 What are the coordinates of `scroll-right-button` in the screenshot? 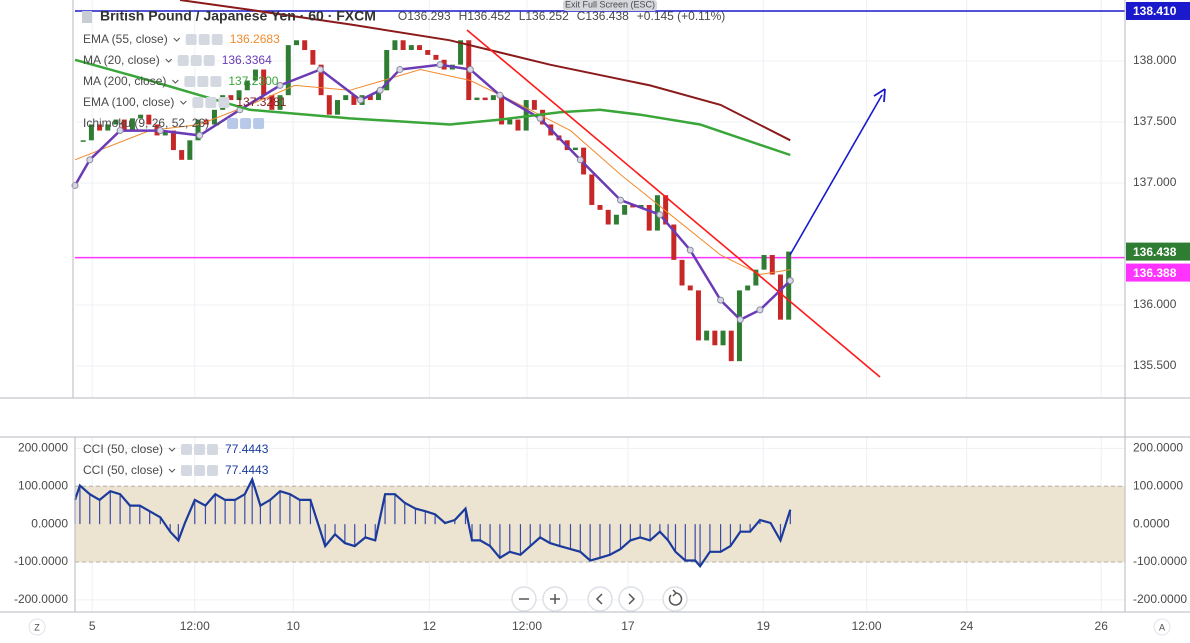 It's located at (631, 599).